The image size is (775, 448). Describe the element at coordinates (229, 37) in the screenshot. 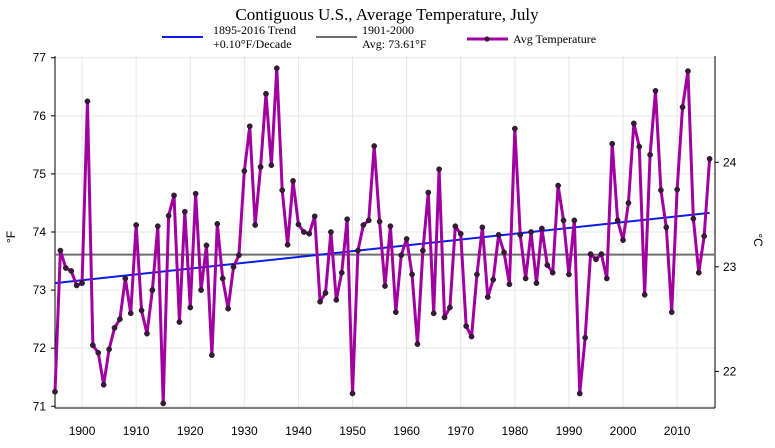

I see `legend-item-trend: 1895-2016 Trend +0.10°F/Decade` at that location.